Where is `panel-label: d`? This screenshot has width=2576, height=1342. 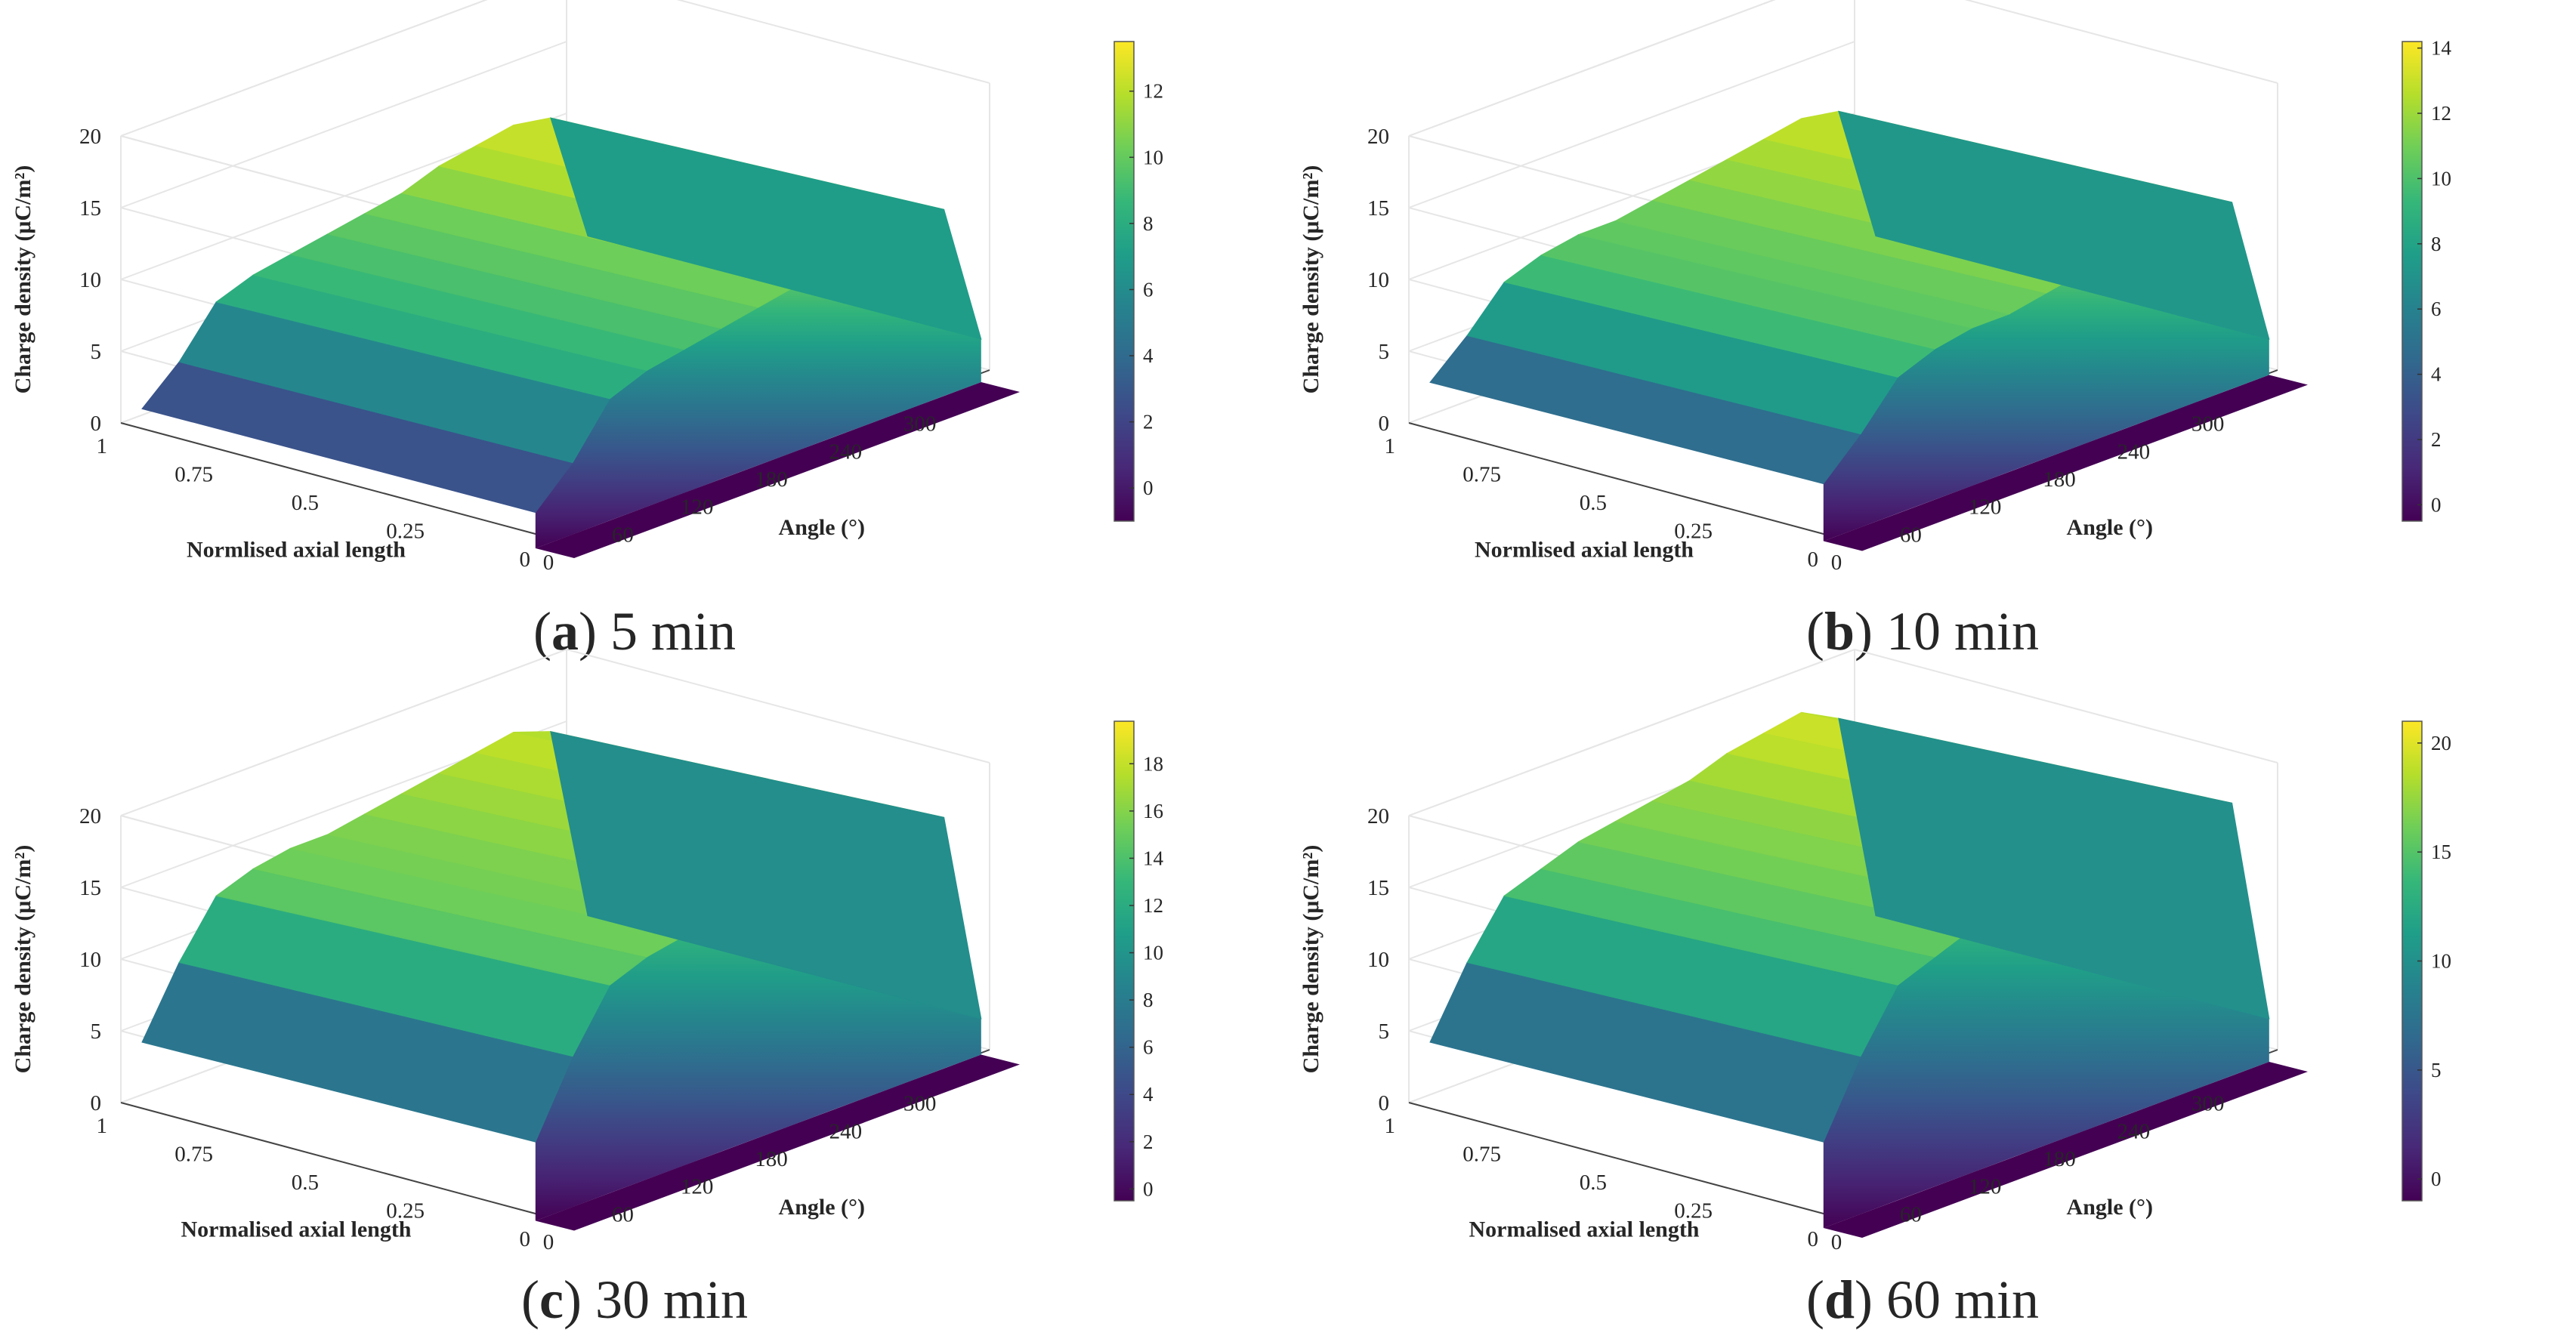
panel-label: d is located at coordinates (1839, 1300).